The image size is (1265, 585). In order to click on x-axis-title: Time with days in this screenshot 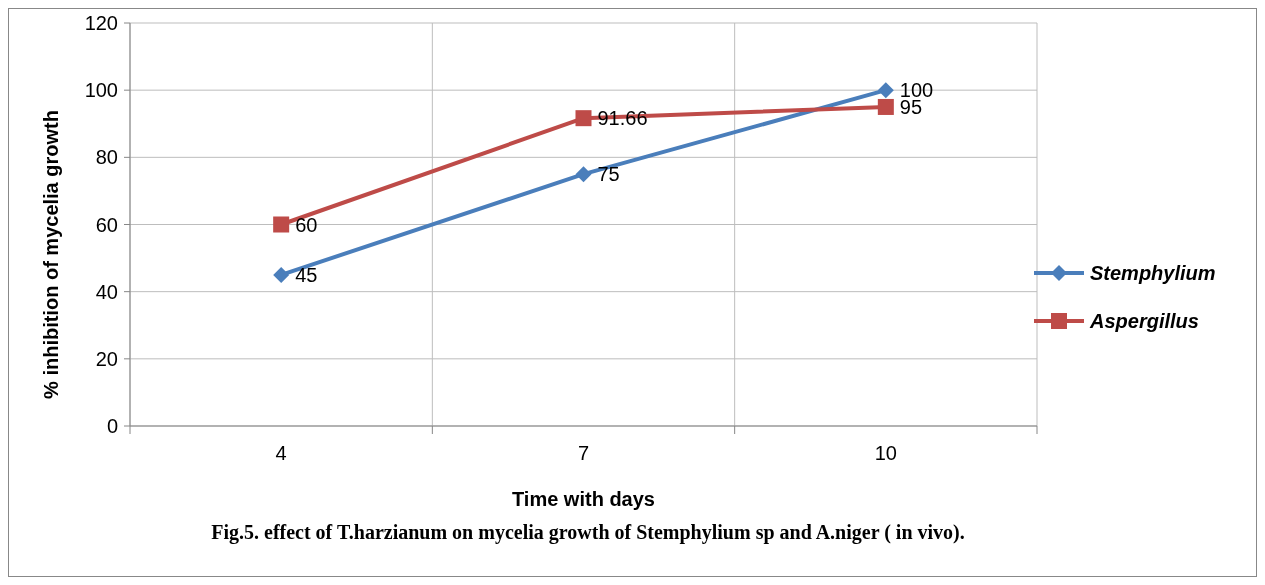, I will do `click(583, 499)`.